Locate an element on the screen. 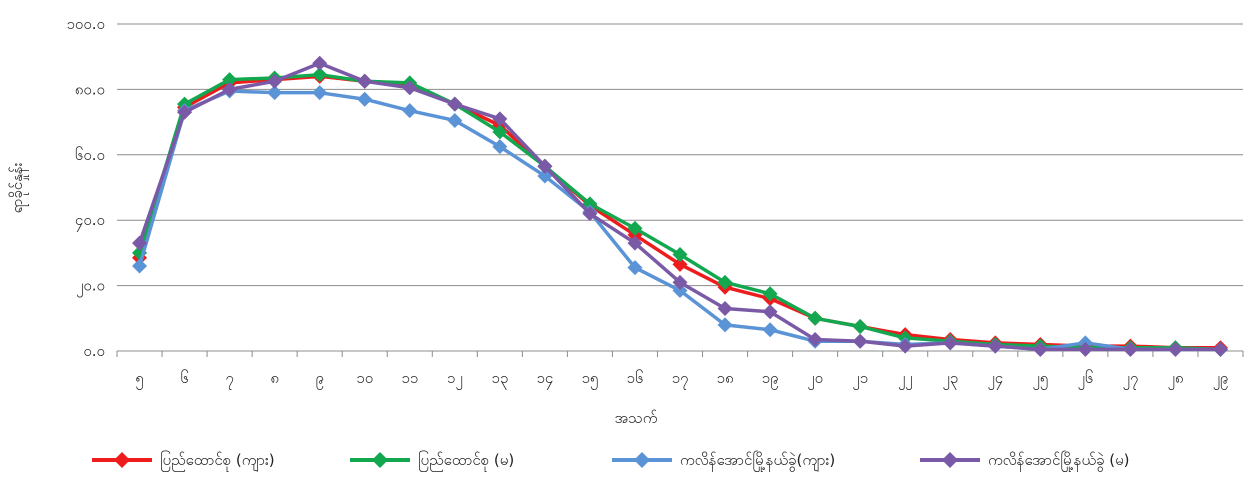 The height and width of the screenshot is (483, 1247). legend-item-4: ကလိန်အောင်မြို့နယ်ခွဲ (မ) is located at coordinates (1025, 461).